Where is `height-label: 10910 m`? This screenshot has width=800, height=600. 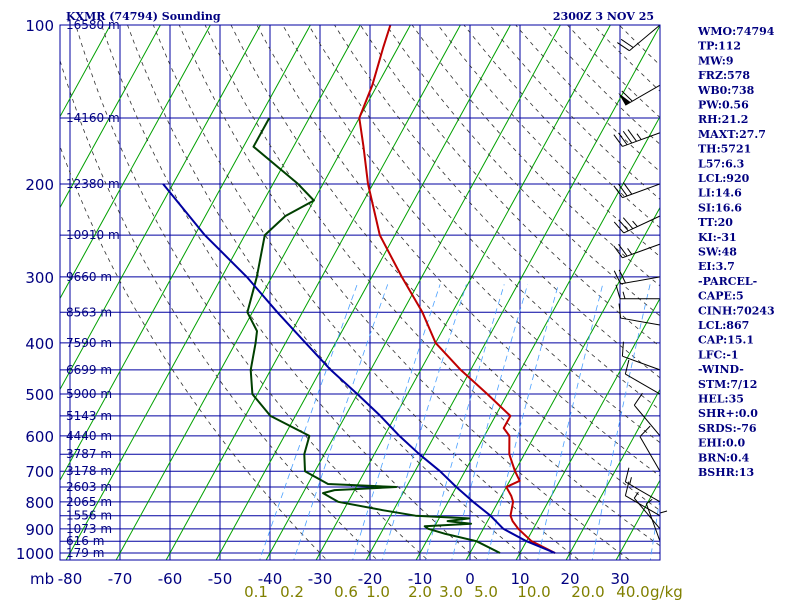
height-label: 10910 m is located at coordinates (93, 235).